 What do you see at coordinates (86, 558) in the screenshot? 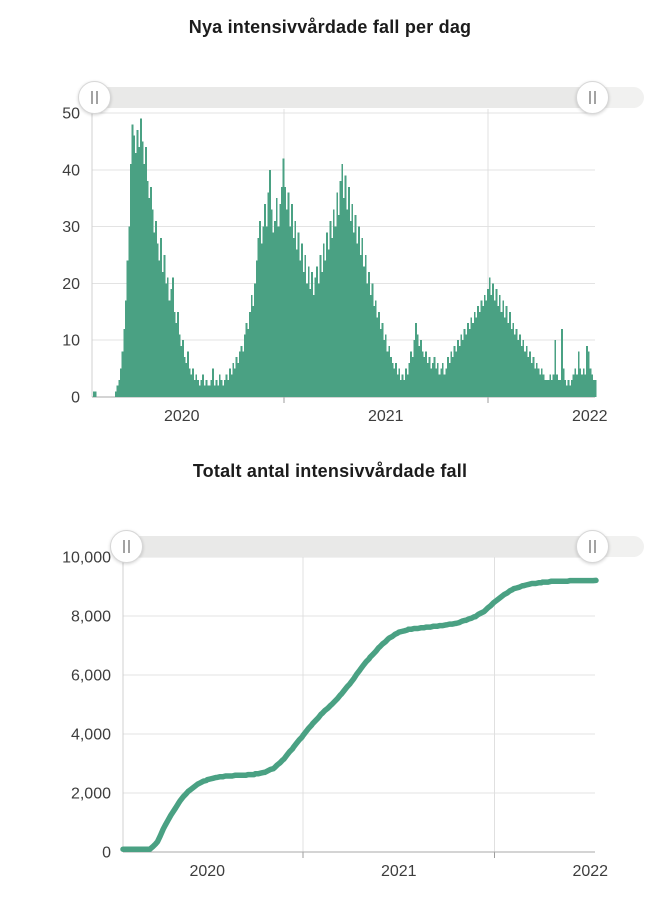
I see `y-axis-tick-label: 10,000` at bounding box center [86, 558].